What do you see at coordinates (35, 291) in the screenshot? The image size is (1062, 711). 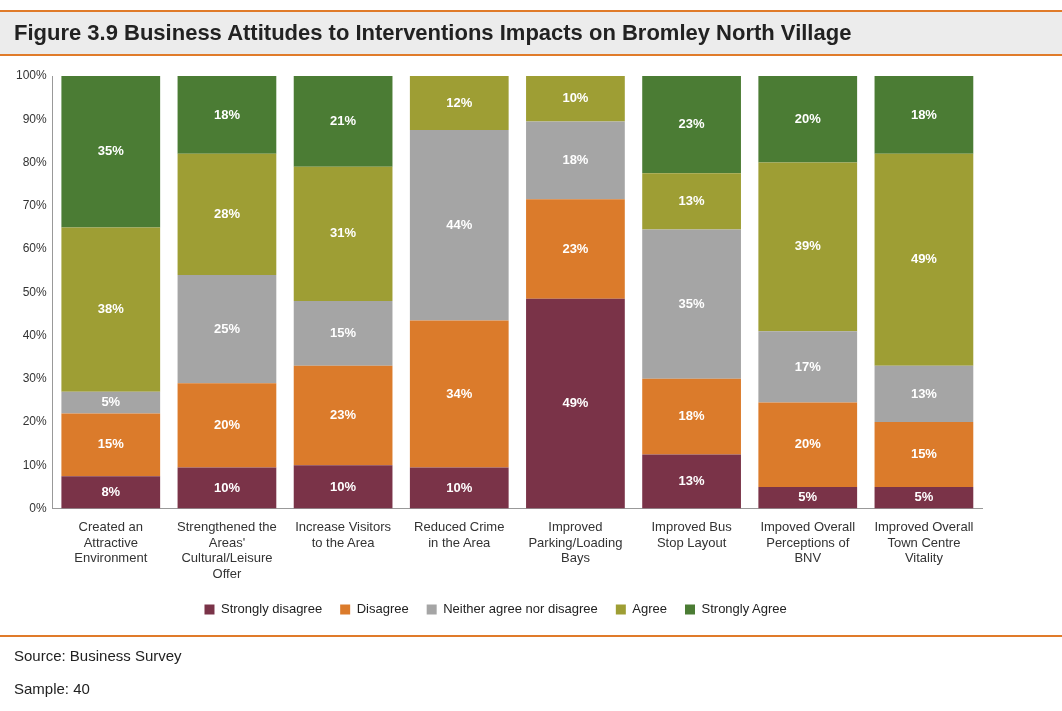 I see `y-tick-label: 50%` at bounding box center [35, 291].